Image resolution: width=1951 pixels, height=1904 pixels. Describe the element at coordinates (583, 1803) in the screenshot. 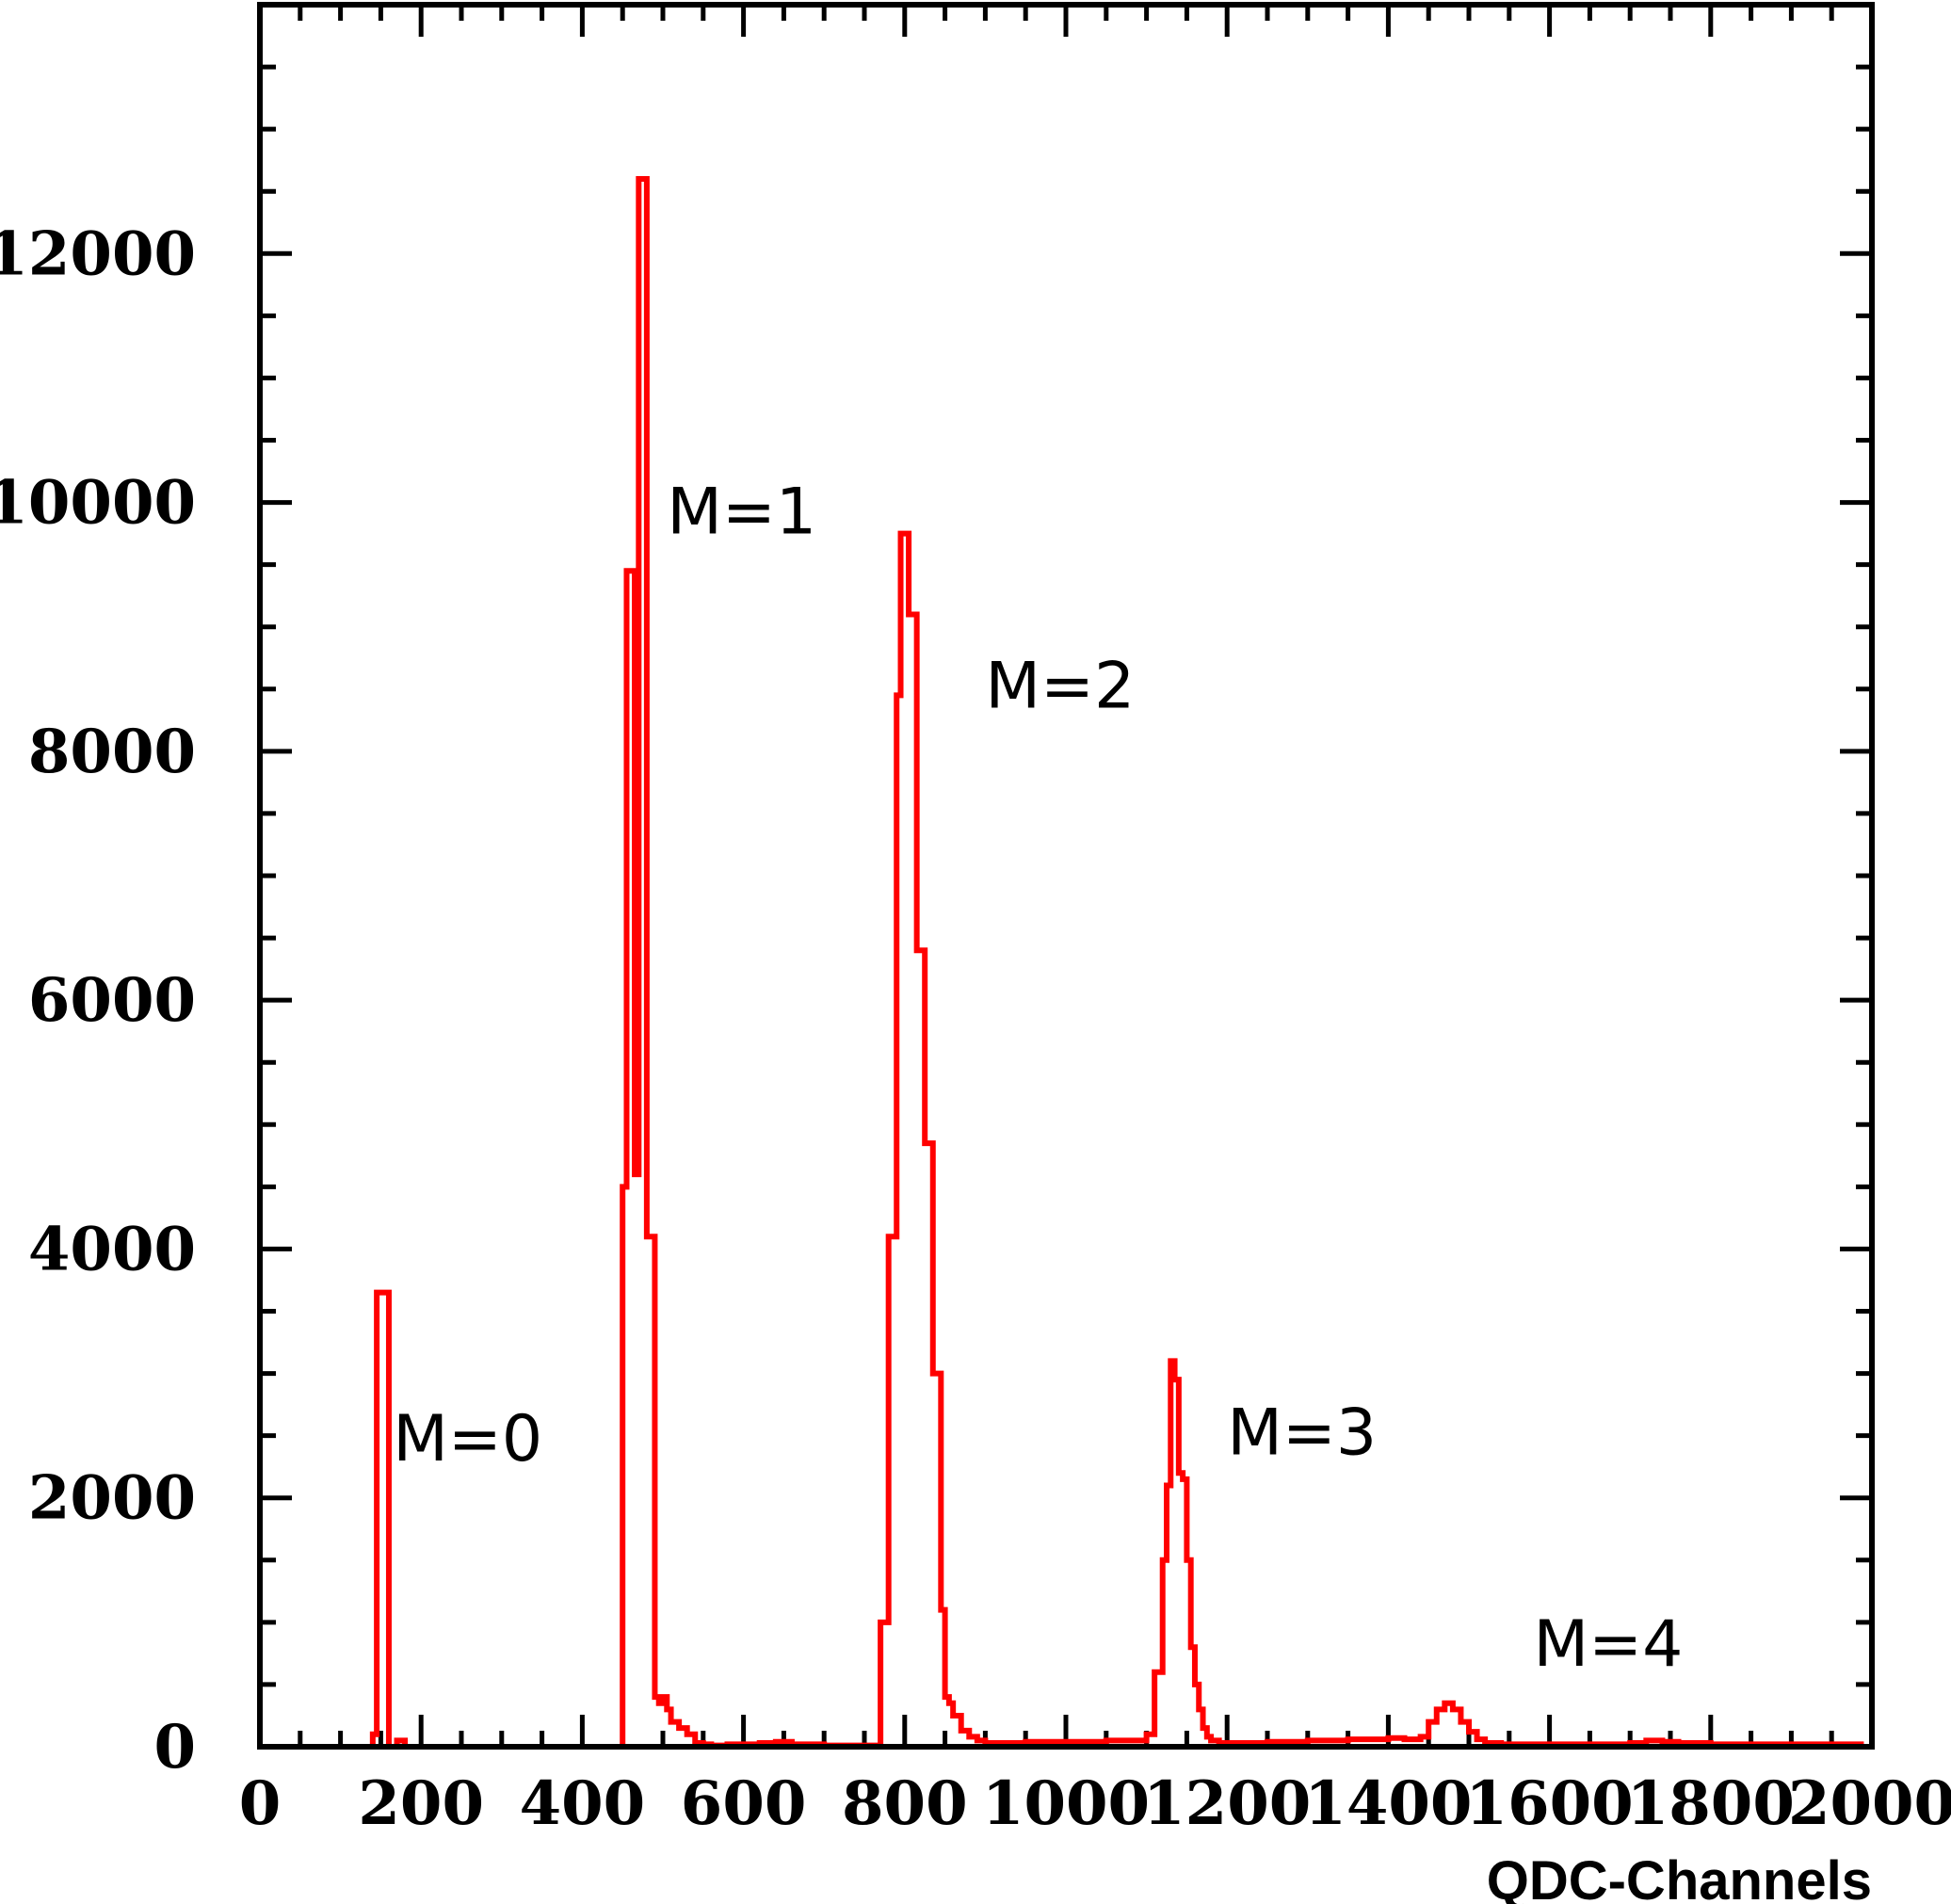

I see `x-tick-label: 400` at that location.